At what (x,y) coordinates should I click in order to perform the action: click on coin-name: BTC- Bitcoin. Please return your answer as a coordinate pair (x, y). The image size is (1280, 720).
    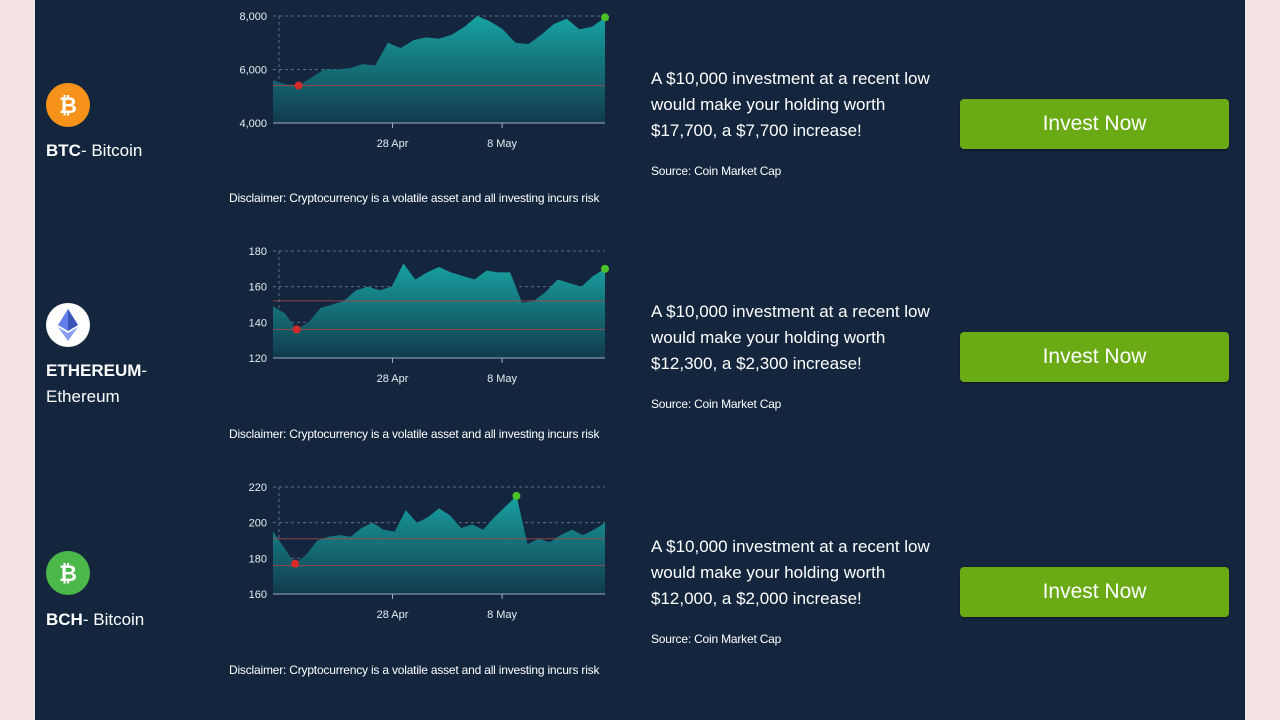
    Looking at the image, I should click on (126, 151).